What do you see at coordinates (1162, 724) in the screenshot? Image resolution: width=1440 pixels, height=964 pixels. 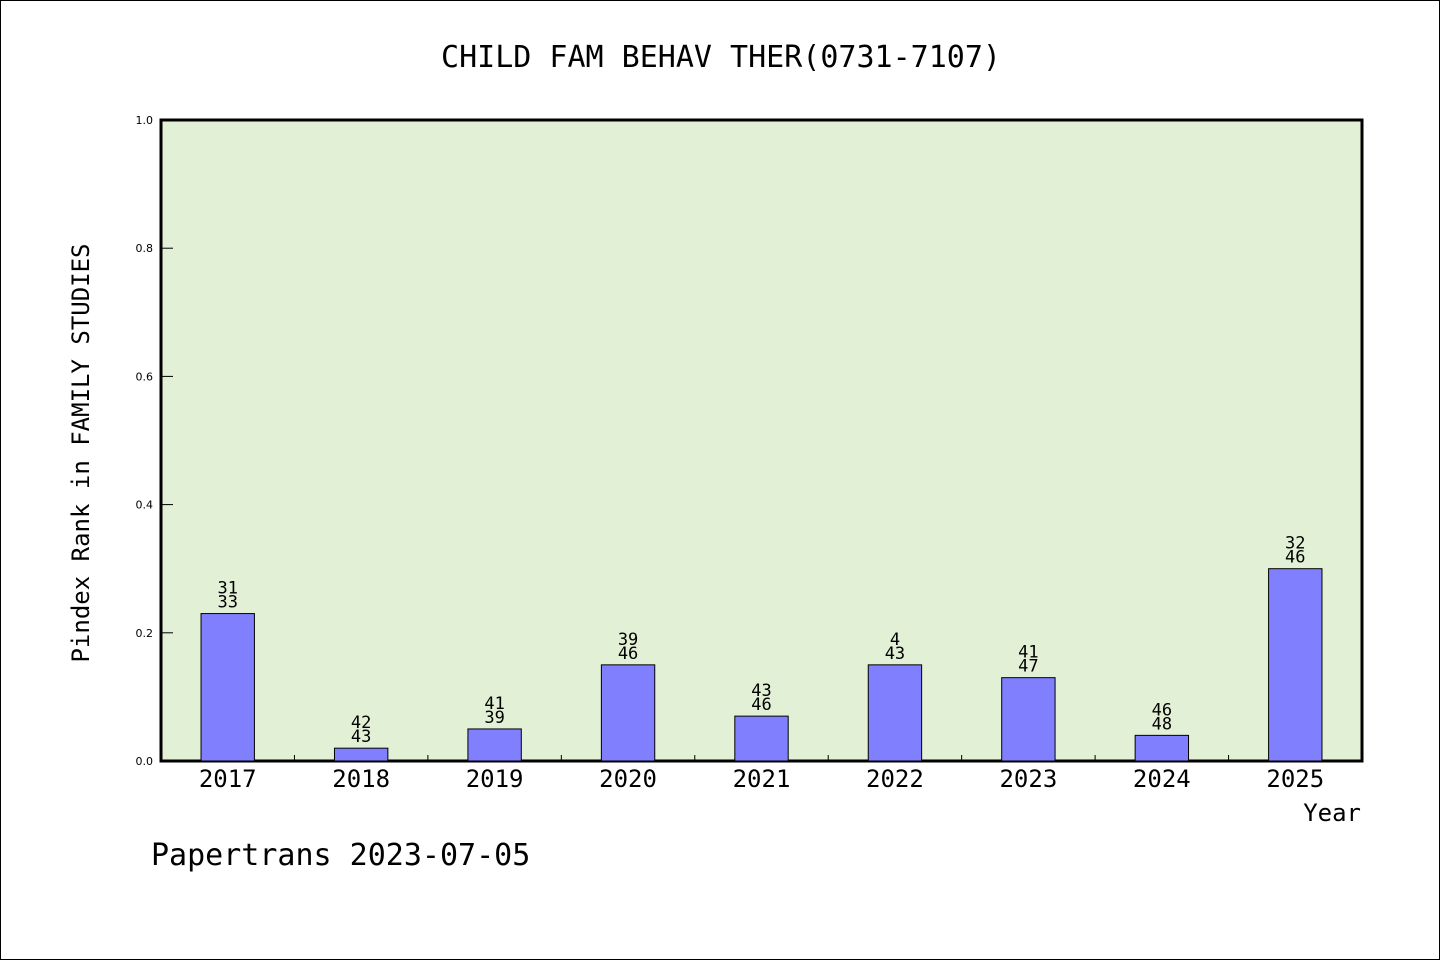 I see `bar-data-label: 48` at bounding box center [1162, 724].